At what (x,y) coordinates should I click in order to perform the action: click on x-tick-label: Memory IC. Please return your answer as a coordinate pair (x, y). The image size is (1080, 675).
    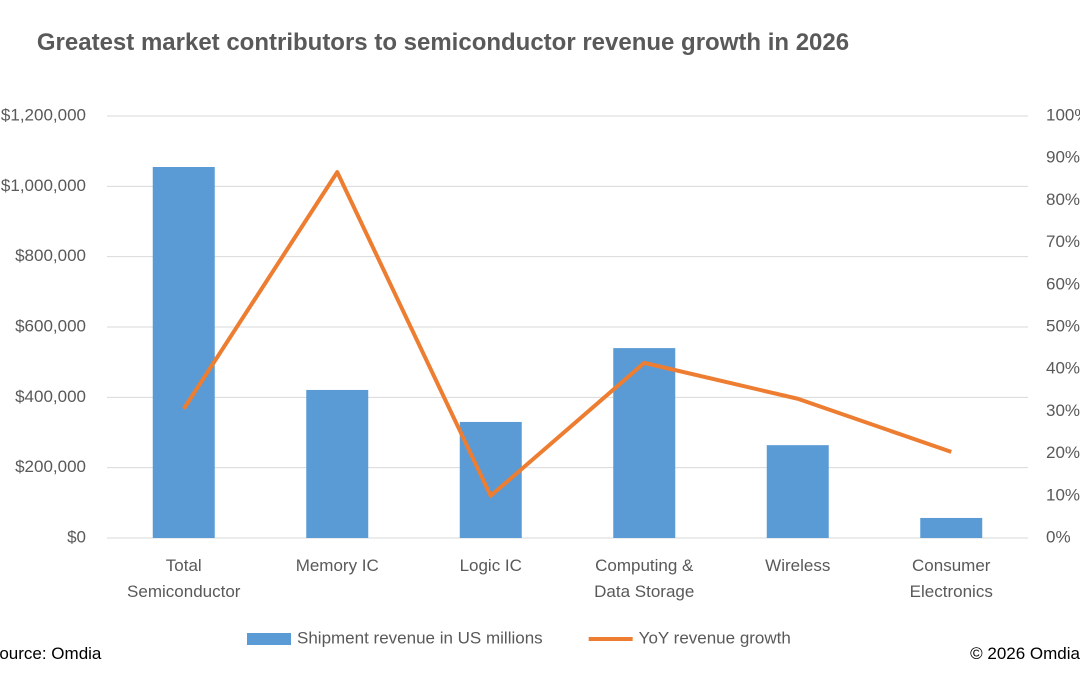
    Looking at the image, I should click on (337, 565).